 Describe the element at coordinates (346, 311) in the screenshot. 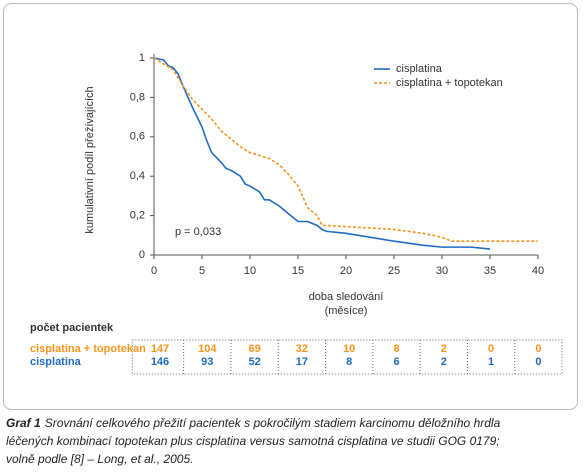

I see `x-label-sub: (měsíce)` at that location.